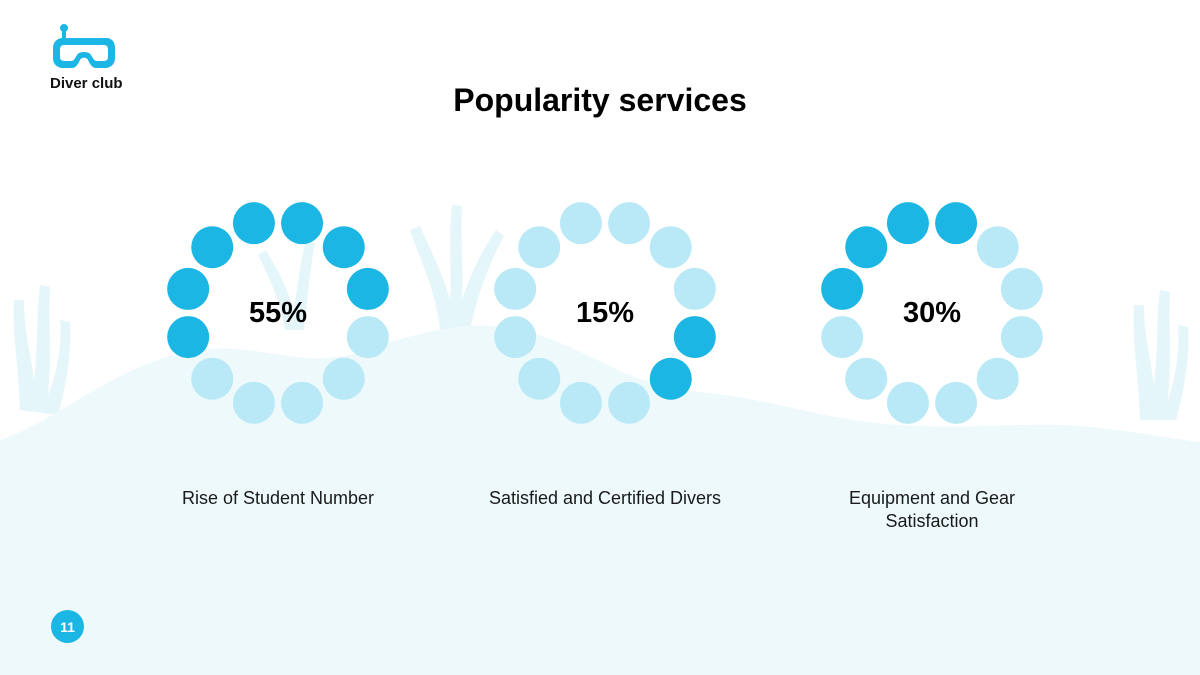 The height and width of the screenshot is (675, 1200). I want to click on page-title: Popularity services, so click(600, 100).